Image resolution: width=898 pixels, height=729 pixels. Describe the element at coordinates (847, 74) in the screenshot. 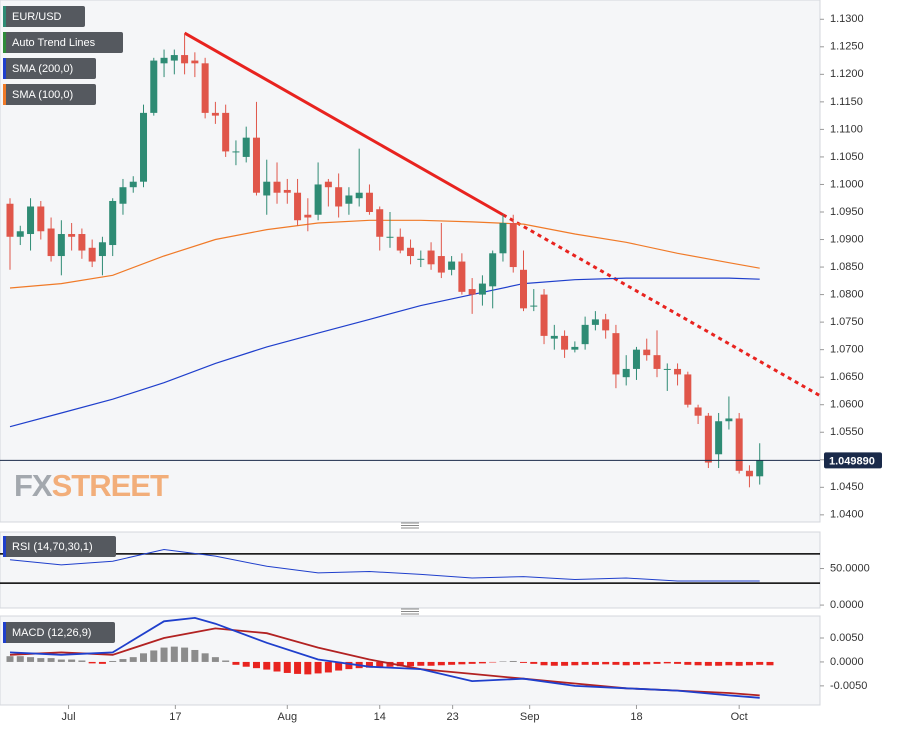

I see `y-tick-label: 1.1200` at that location.